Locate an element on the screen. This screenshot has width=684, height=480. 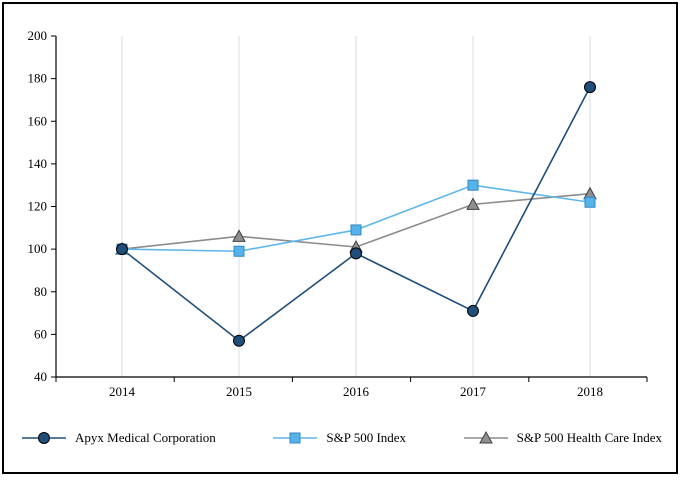
legend-marker-circle is located at coordinates (44, 438).